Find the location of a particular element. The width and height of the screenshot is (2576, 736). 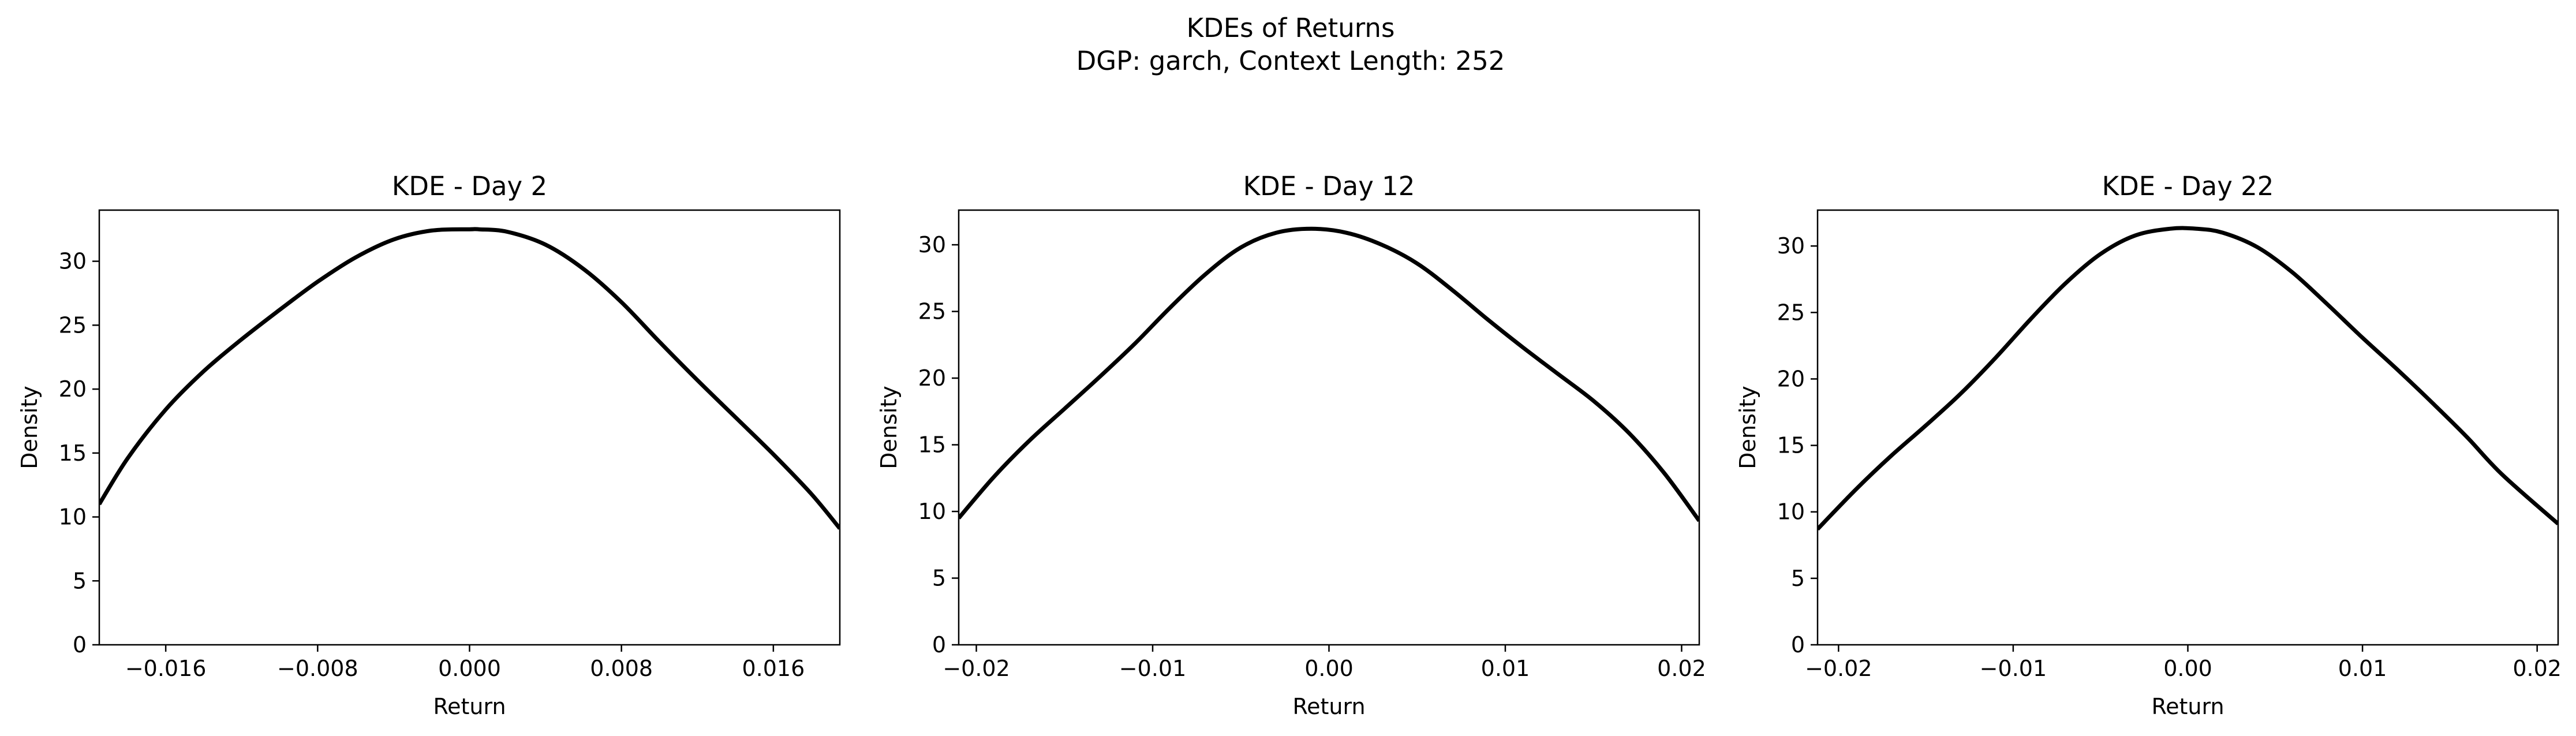

subplot-title: KDE - Day 2 is located at coordinates (469, 186).